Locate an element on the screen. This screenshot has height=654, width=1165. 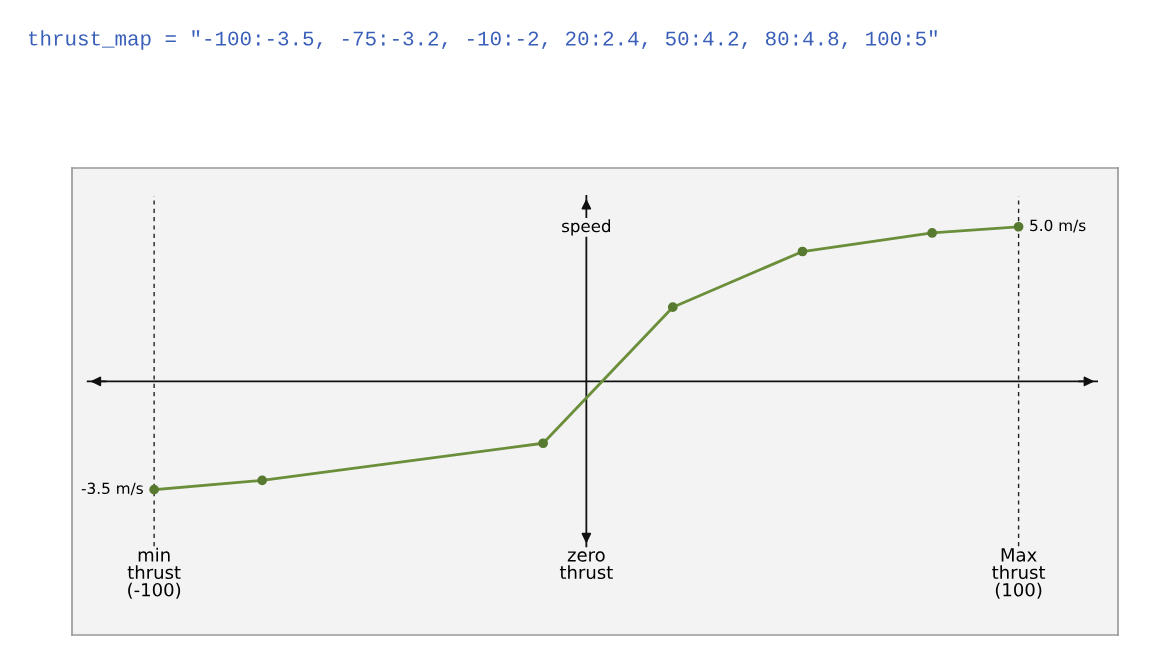
data-label: 5.0 m/s is located at coordinates (1058, 226).